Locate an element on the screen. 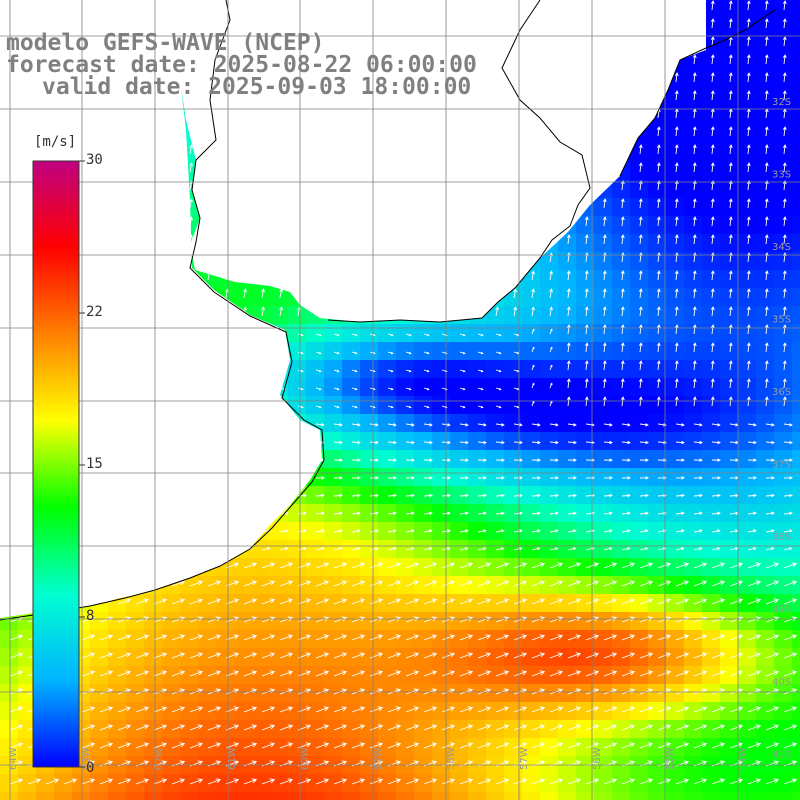 This screenshot has height=800, width=800. lat-label: 34S is located at coordinates (781, 247).